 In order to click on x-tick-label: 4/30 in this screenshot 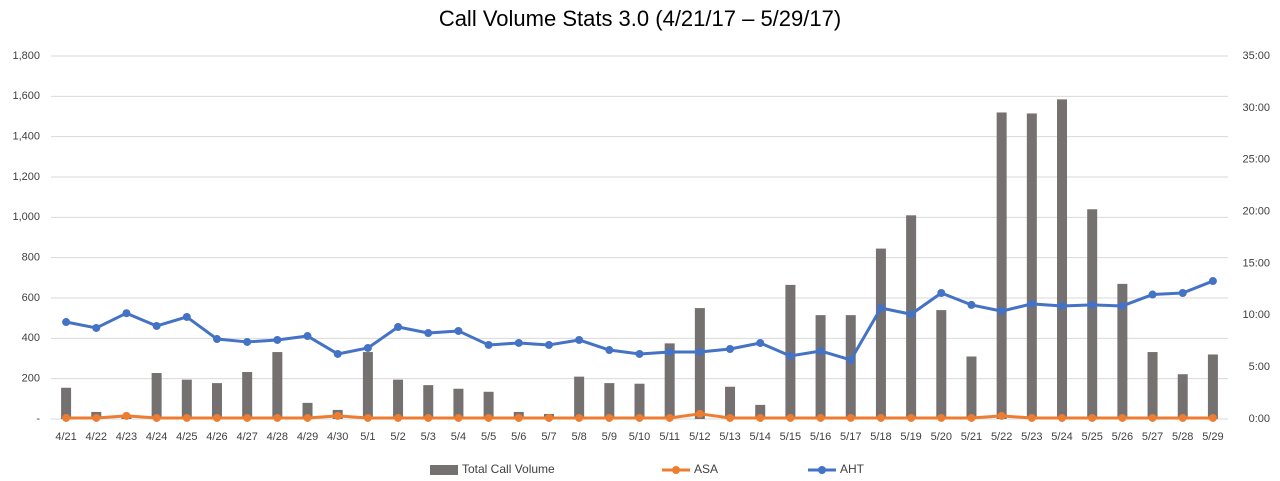, I will do `click(337, 437)`.